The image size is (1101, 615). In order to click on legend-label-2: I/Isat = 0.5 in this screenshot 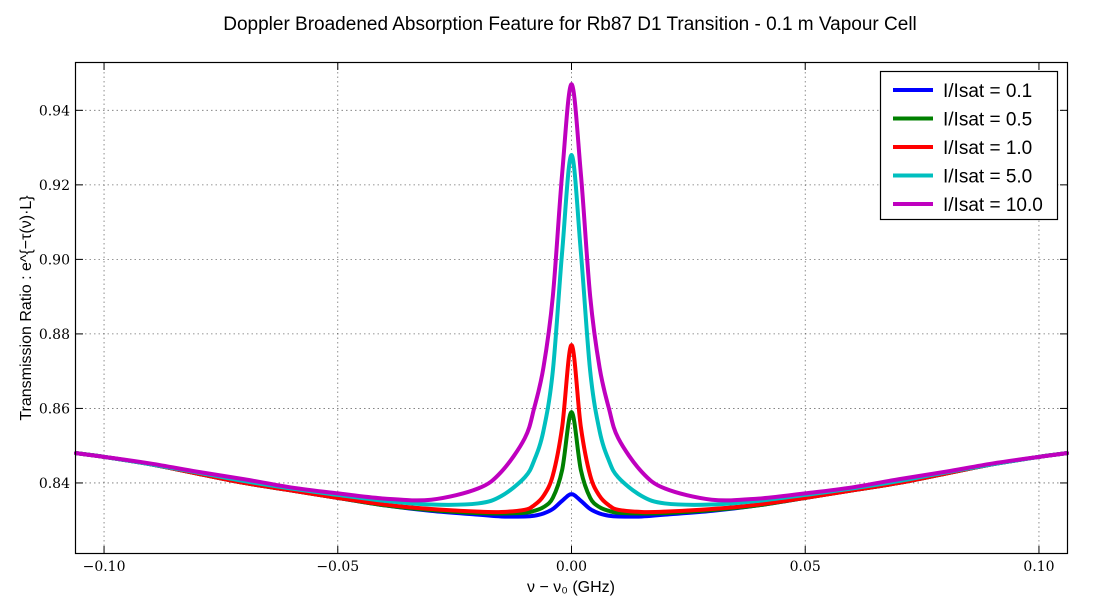, I will do `click(987, 120)`.